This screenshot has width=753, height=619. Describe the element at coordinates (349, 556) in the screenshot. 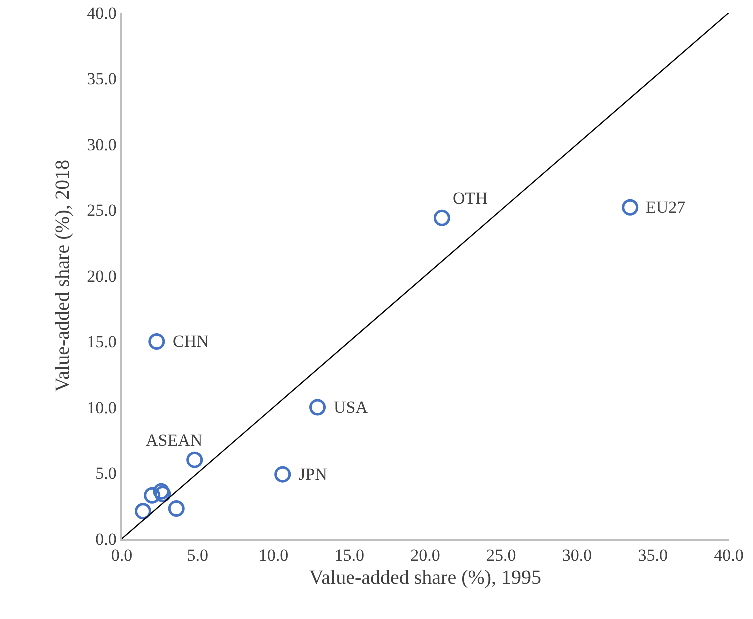

I see `x-tick-label: 15.0` at that location.